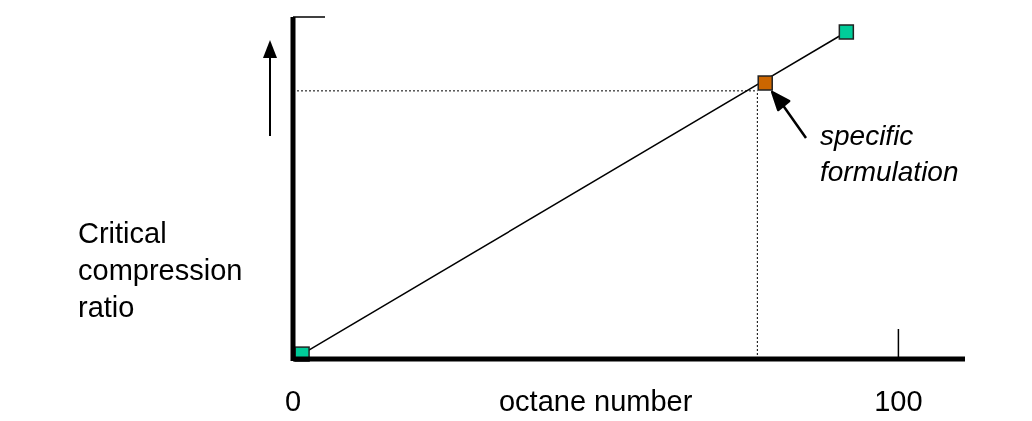 Image resolution: width=1032 pixels, height=421 pixels. Describe the element at coordinates (595, 401) in the screenshot. I see `x-axis-title: octane number` at that location.